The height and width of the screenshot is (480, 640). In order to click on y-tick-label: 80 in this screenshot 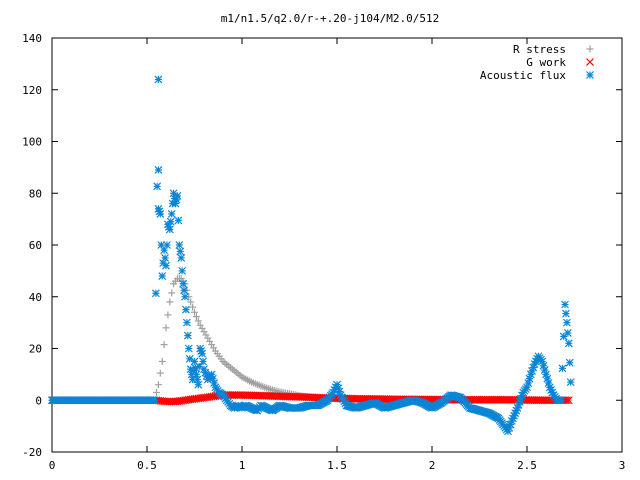, I will do `click(35, 193)`.